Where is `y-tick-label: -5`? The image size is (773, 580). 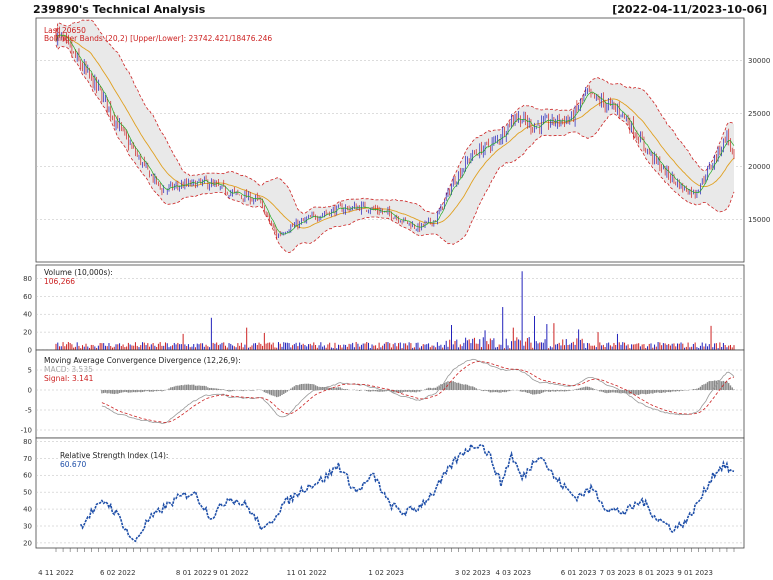 y-tick-label: -5 is located at coordinates (28, 411).